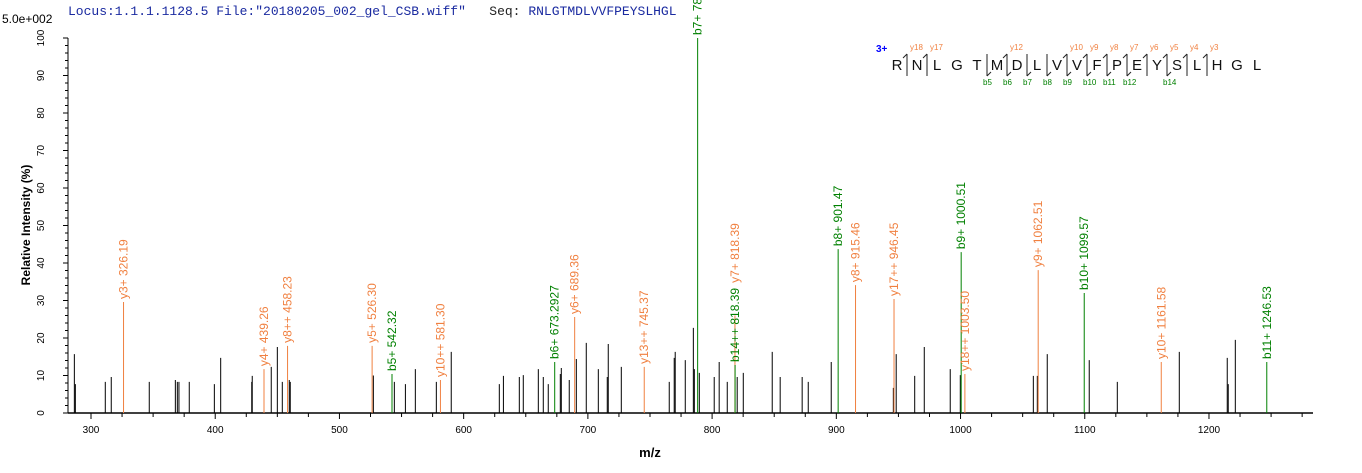  What do you see at coordinates (215, 430) in the screenshot?
I see `x-tick-label: 400` at bounding box center [215, 430].